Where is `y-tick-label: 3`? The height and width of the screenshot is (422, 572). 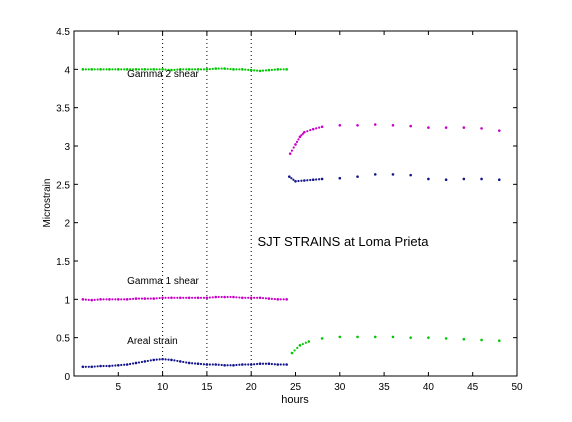 y-tick-label: 3 is located at coordinates (67, 147).